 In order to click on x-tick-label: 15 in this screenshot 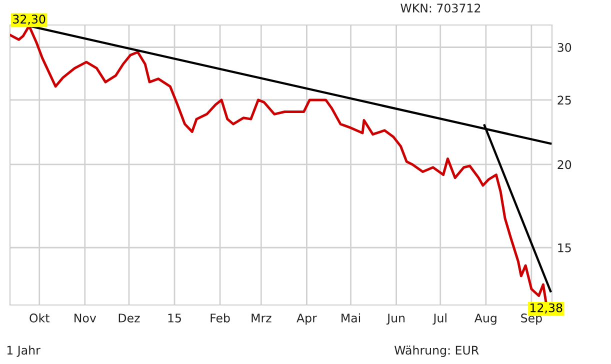, I will do `click(174, 318)`.